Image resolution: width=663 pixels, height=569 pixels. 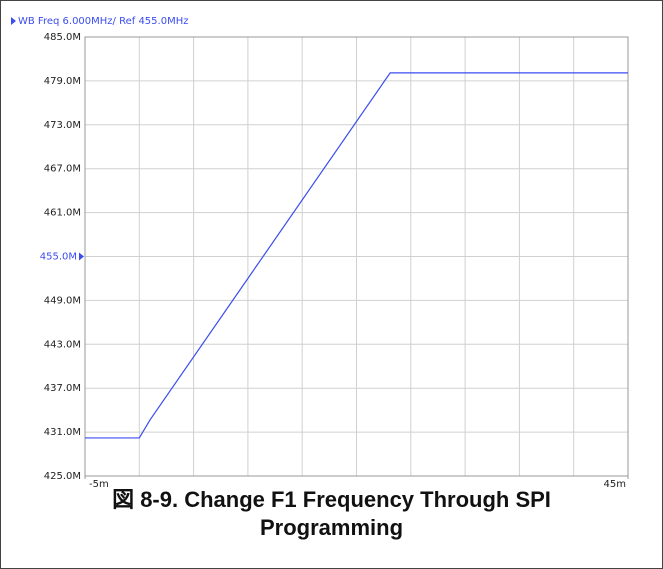 What do you see at coordinates (103, 21) in the screenshot?
I see `chart-title: WB Freq 6.000MHz/ Ref 455.0MHz` at bounding box center [103, 21].